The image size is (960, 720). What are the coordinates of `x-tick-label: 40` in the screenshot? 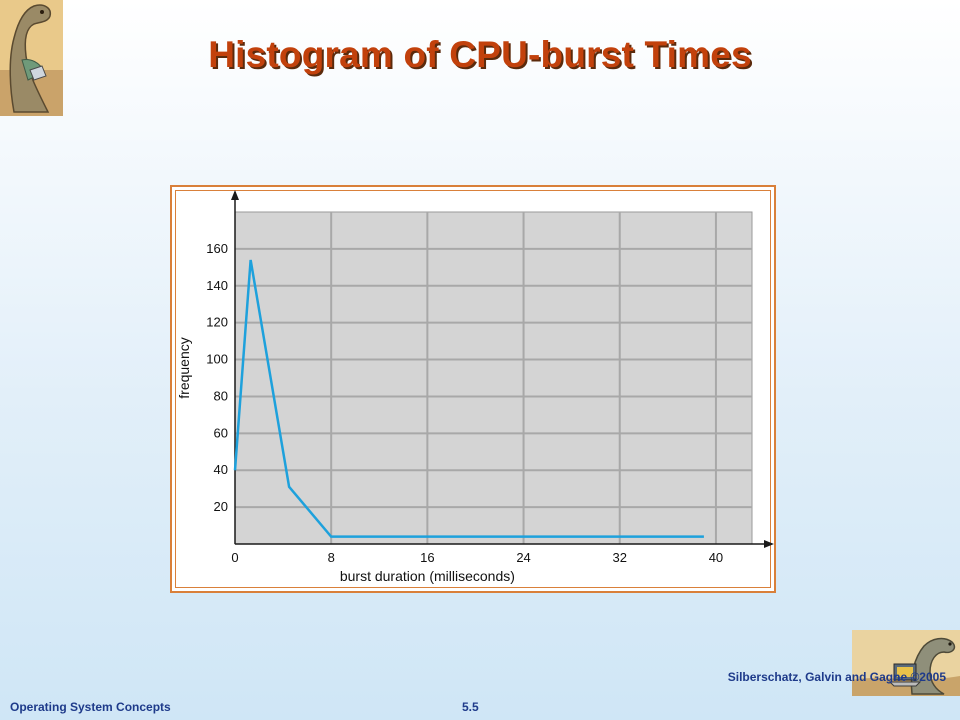 It's located at (716, 557).